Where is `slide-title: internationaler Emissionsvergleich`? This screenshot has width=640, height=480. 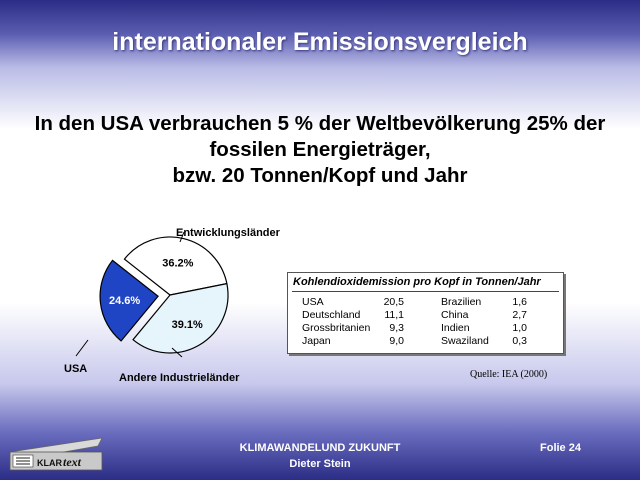
slide-title: internationaler Emissionsvergleich is located at coordinates (320, 42).